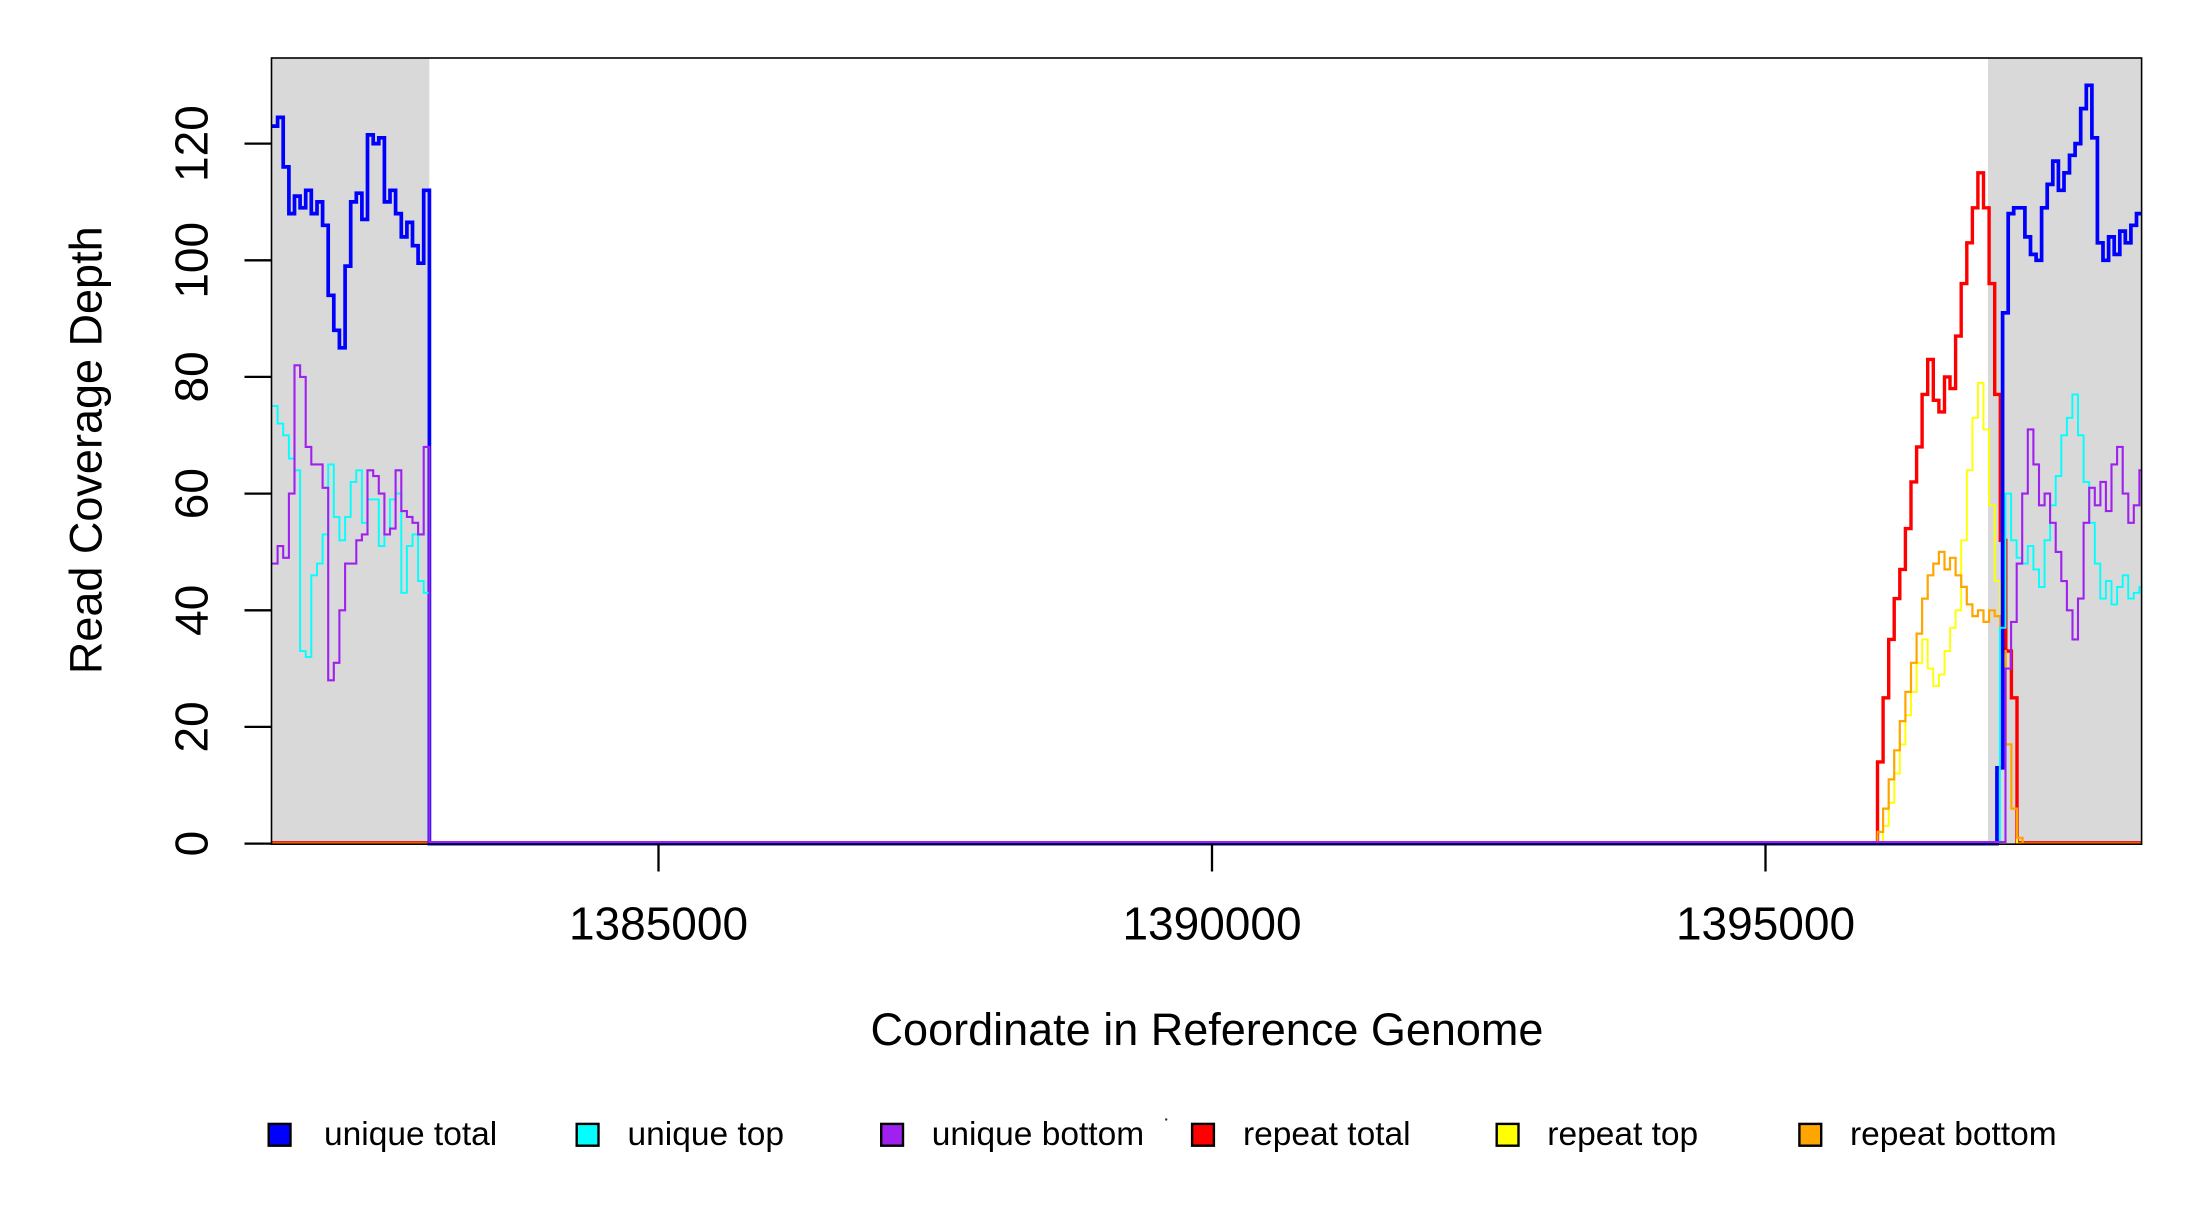 This screenshot has width=2200, height=1205. What do you see at coordinates (1765, 924) in the screenshot?
I see `svg-text: 1395000` at bounding box center [1765, 924].